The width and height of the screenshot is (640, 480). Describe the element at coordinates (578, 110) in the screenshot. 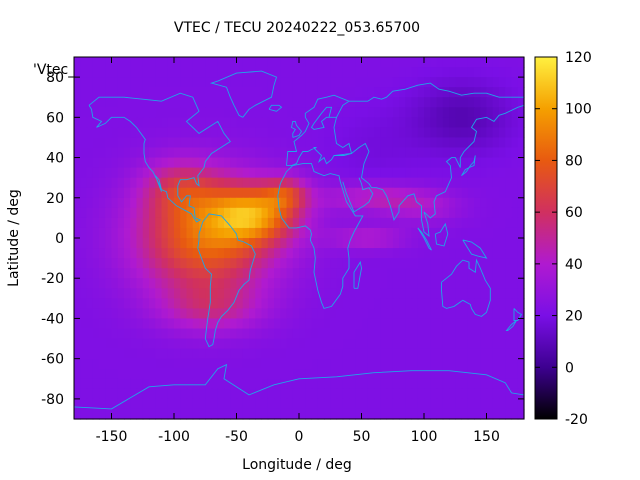

I see `colorbar-tick-label: 100` at that location.